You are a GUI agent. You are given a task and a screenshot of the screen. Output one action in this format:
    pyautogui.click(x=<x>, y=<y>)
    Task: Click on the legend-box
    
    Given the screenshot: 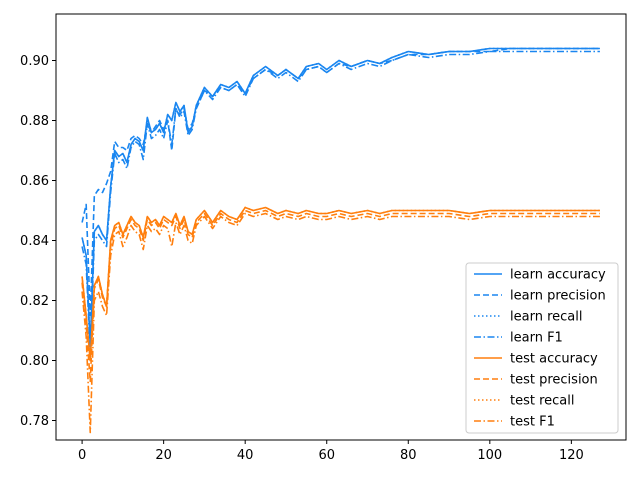 What is the action you would take?
    pyautogui.click(x=542, y=348)
    